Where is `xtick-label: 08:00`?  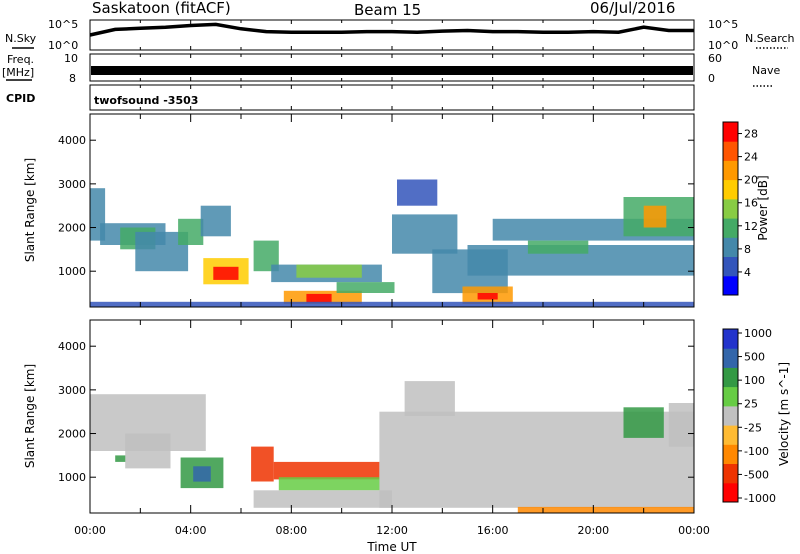
xtick-label: 08:00 is located at coordinates (291, 530).